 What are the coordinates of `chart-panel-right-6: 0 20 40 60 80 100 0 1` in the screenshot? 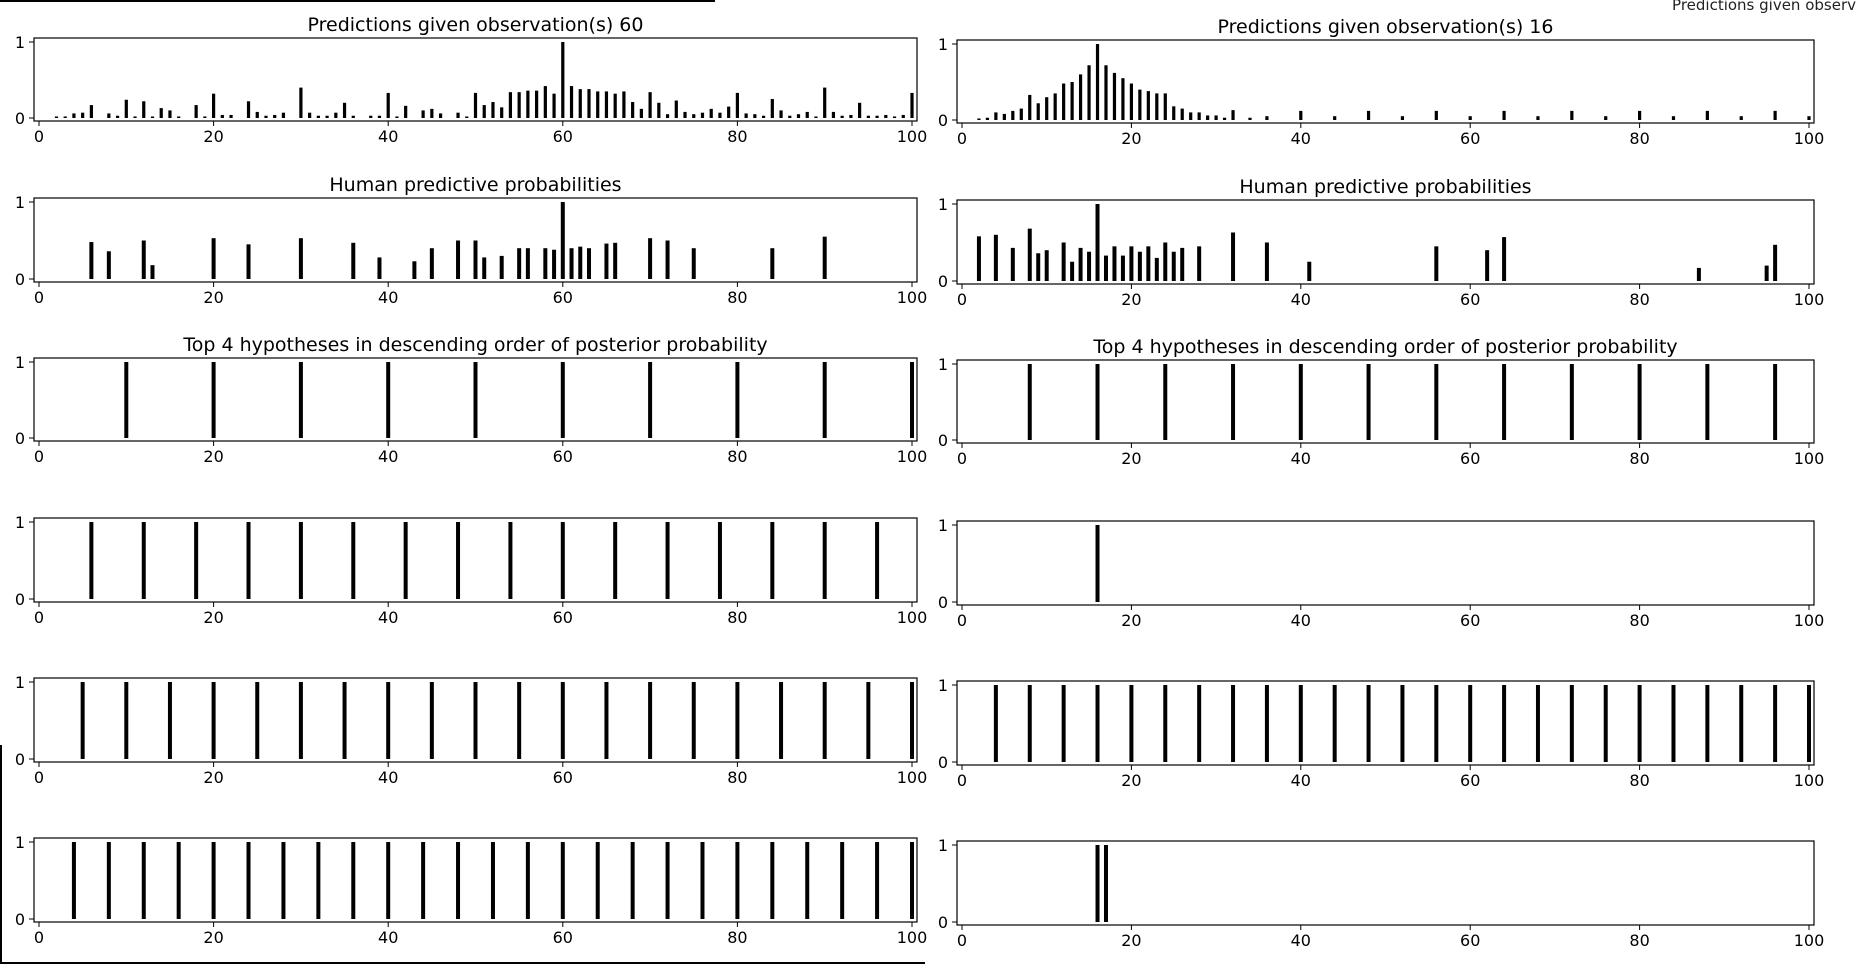 It's located at (1381, 893).